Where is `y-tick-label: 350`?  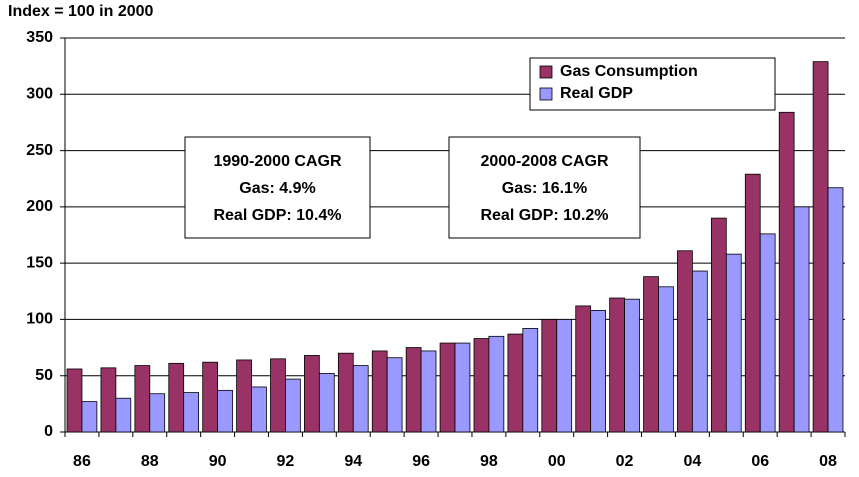 y-tick-label: 350 is located at coordinates (39, 37).